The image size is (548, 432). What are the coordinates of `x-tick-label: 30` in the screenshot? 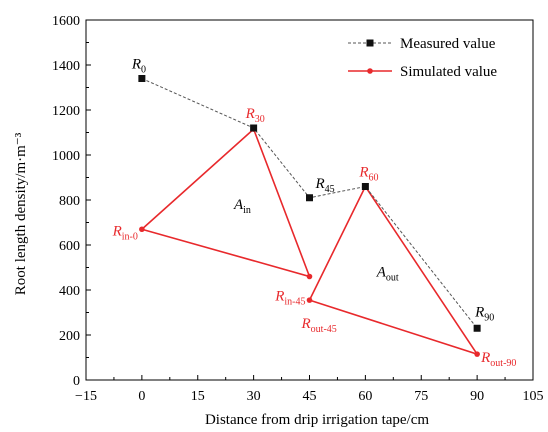 It's located at (254, 396).